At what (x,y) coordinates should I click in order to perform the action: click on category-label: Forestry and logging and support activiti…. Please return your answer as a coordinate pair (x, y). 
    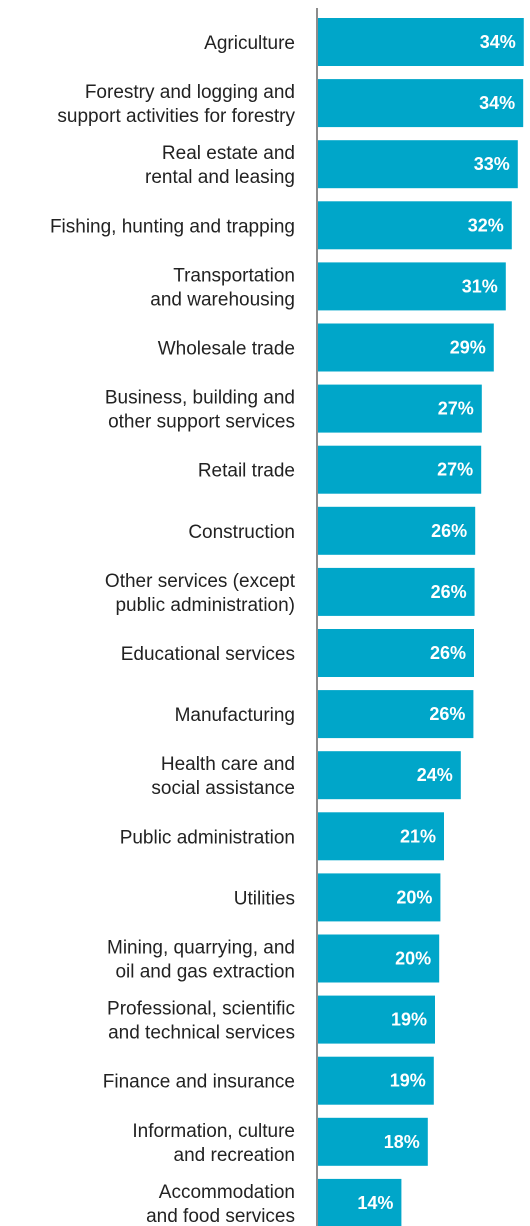
    Looking at the image, I should click on (176, 104).